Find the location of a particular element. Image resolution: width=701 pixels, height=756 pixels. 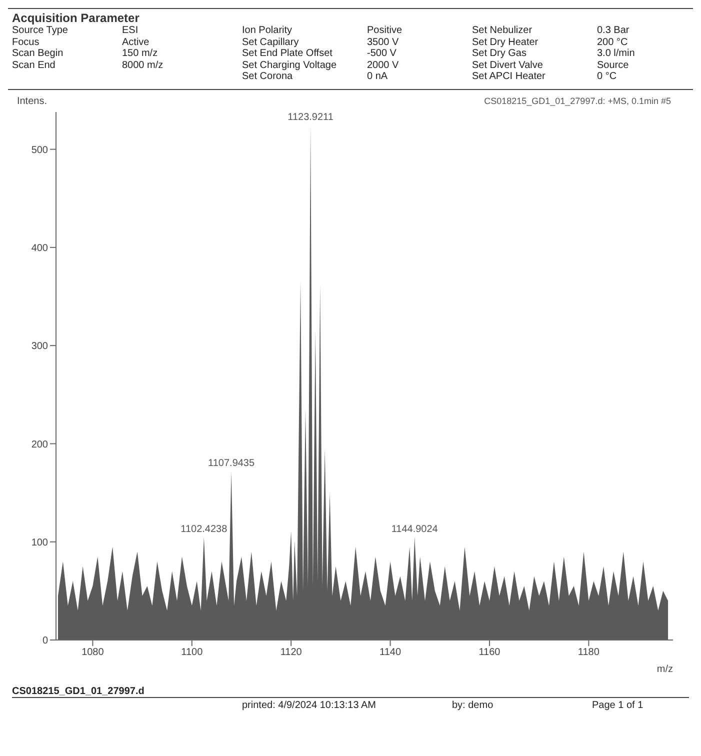

y-tick-label: 300 is located at coordinates (39, 346).